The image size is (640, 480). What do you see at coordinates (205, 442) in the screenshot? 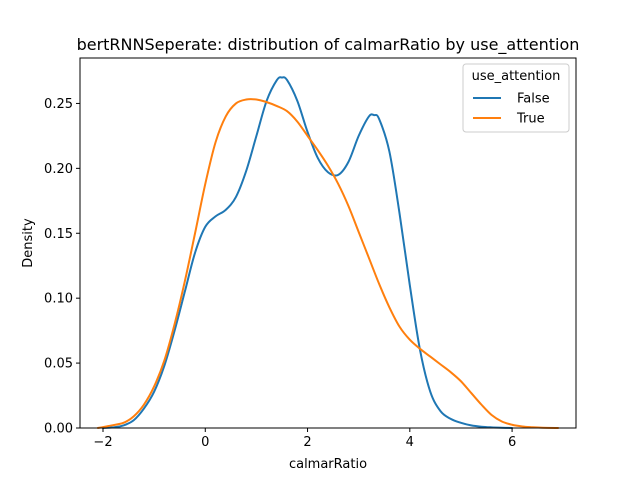
I see `x-tick-label: 0` at bounding box center [205, 442].